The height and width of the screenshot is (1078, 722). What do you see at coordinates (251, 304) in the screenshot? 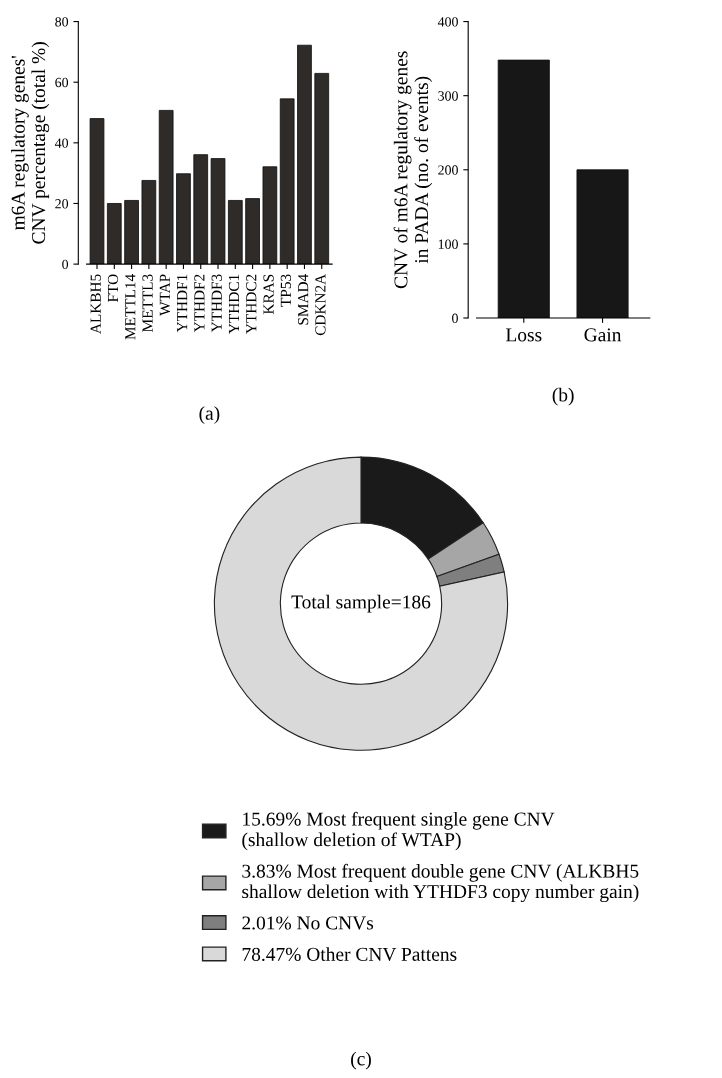
I see `x-tick-label: YTHDC2` at bounding box center [251, 304].